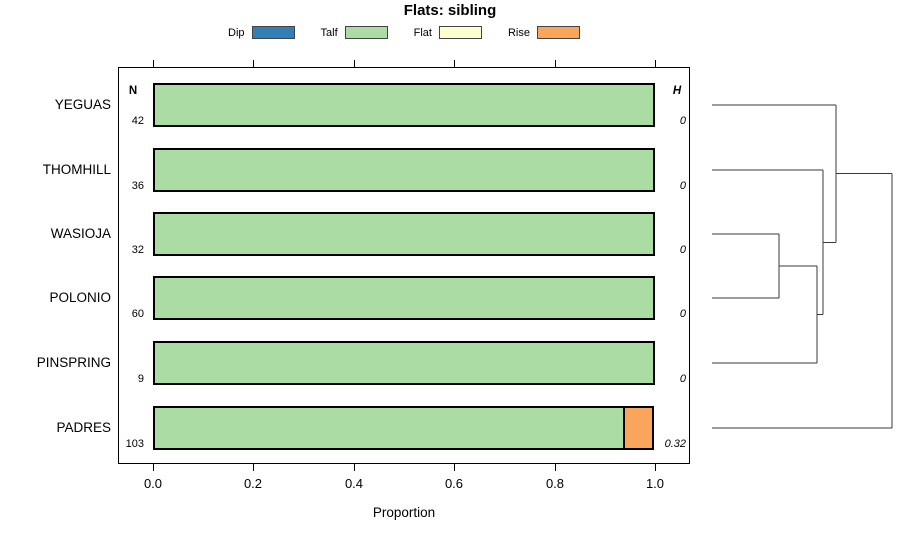  Describe the element at coordinates (802, 266) in the screenshot. I see `dendrogram` at that location.